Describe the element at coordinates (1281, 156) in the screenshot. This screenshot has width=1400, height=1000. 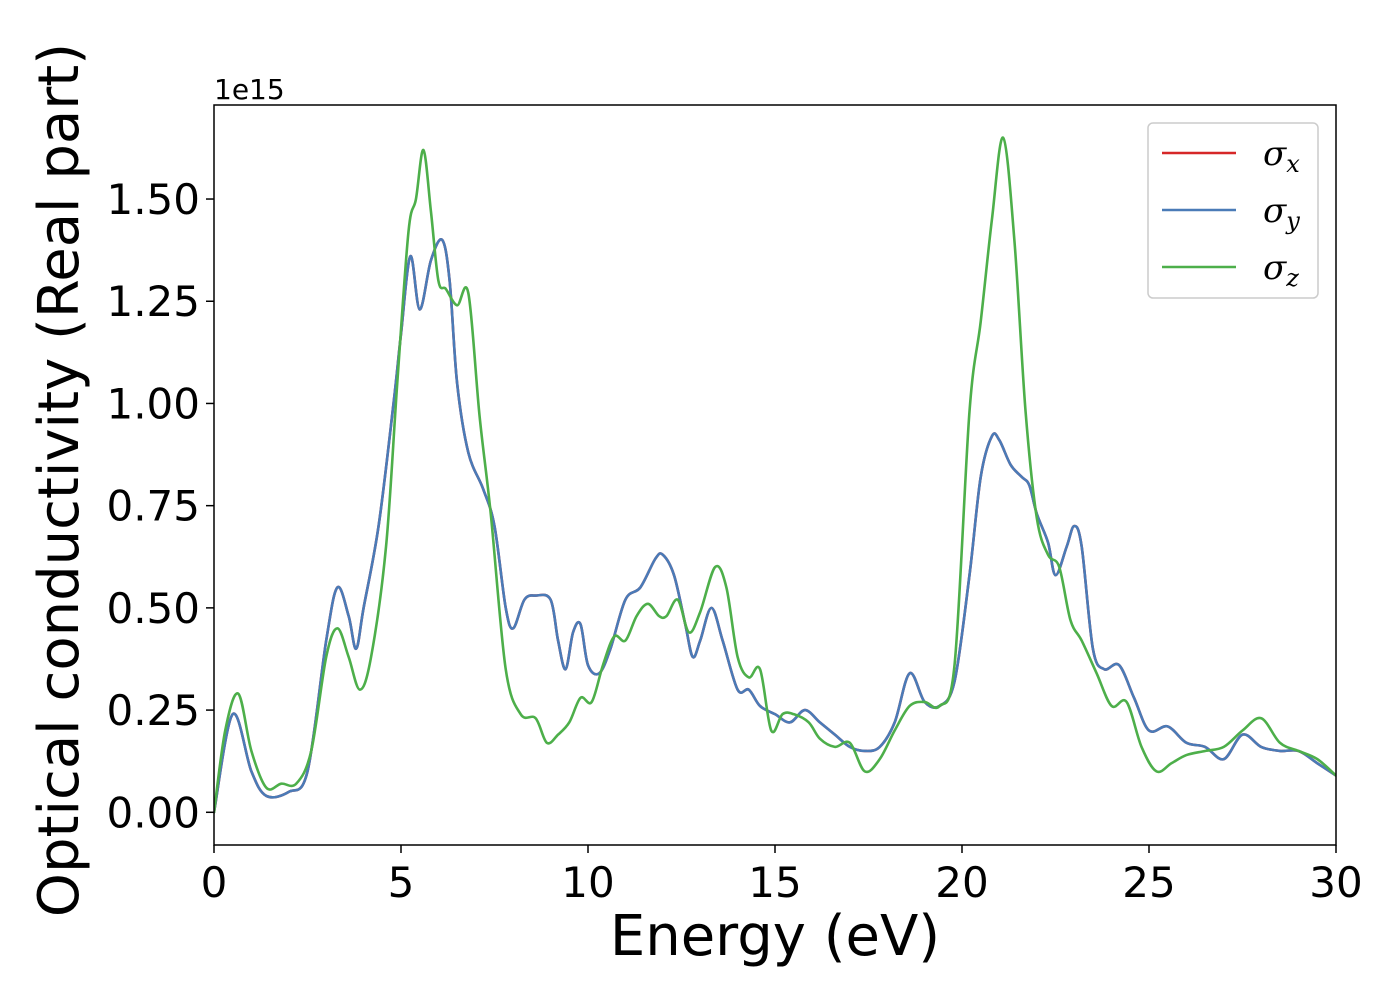
I see `legend-label: σx` at that location.